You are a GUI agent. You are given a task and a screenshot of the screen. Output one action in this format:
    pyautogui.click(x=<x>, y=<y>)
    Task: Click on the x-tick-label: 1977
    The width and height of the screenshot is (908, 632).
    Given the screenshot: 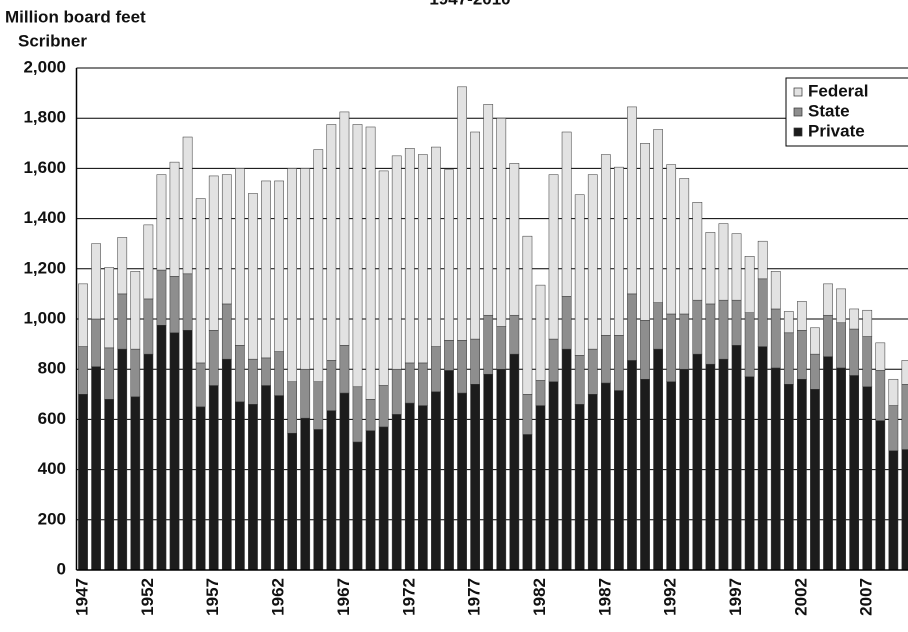 What is the action you would take?
    pyautogui.click(x=474, y=597)
    